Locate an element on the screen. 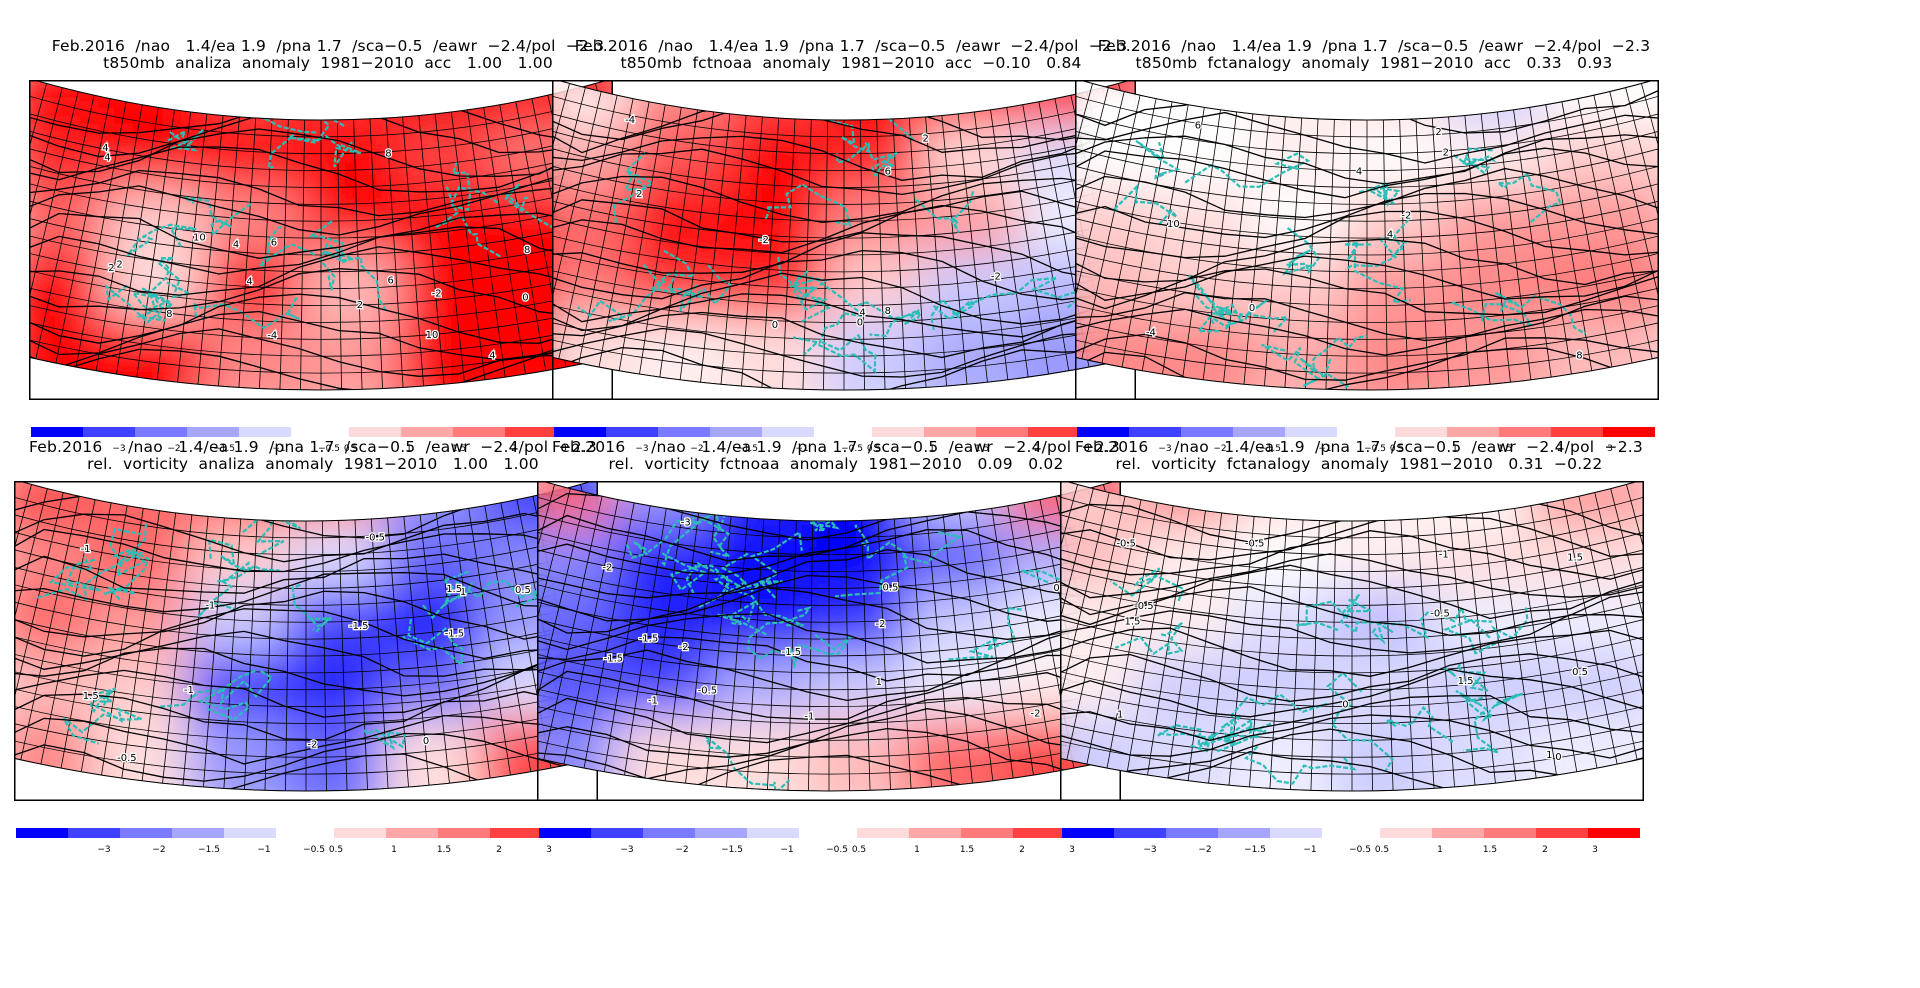 The image size is (1920, 988). graticule is located at coordinates (1352, 636).